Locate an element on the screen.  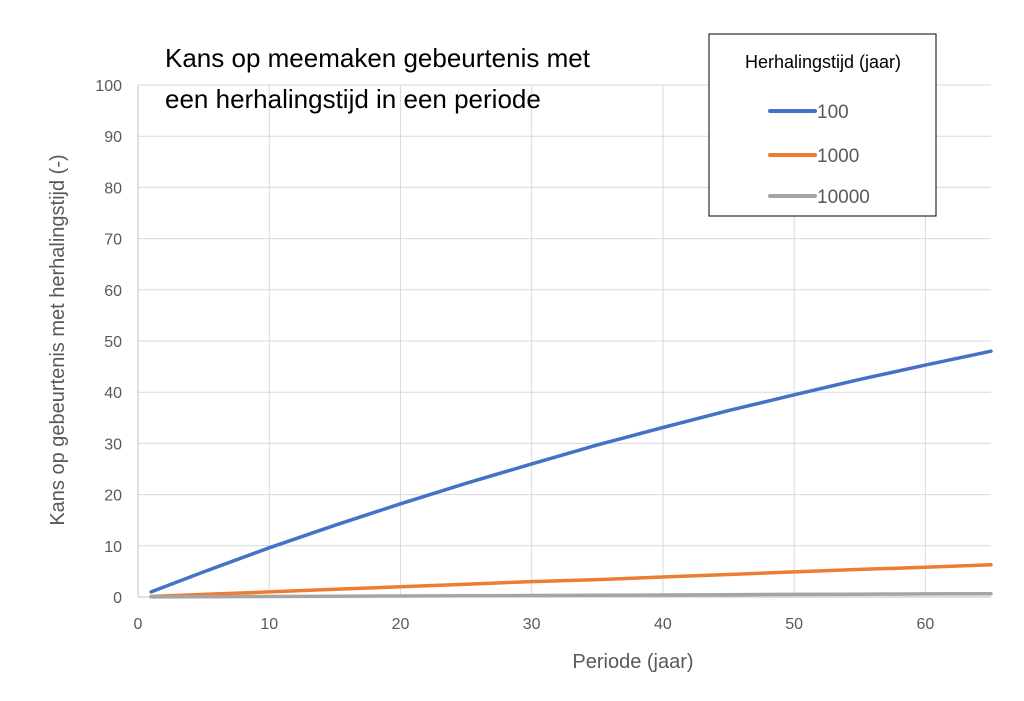
chart-title-line-2: een herhalingstijd in een periode is located at coordinates (353, 99).